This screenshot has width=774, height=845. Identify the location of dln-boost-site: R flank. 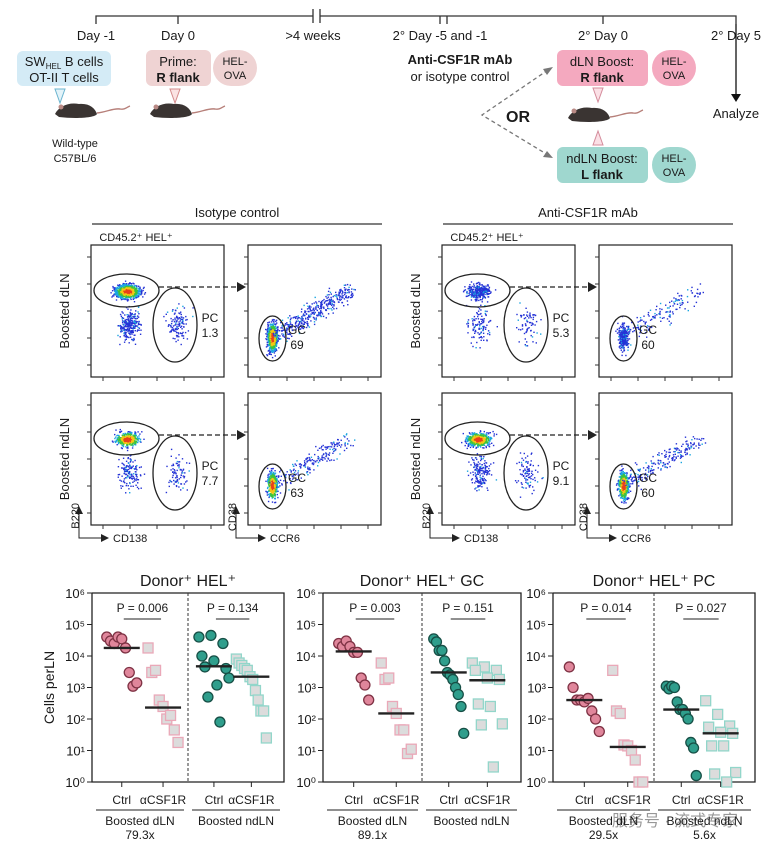
(602, 77).